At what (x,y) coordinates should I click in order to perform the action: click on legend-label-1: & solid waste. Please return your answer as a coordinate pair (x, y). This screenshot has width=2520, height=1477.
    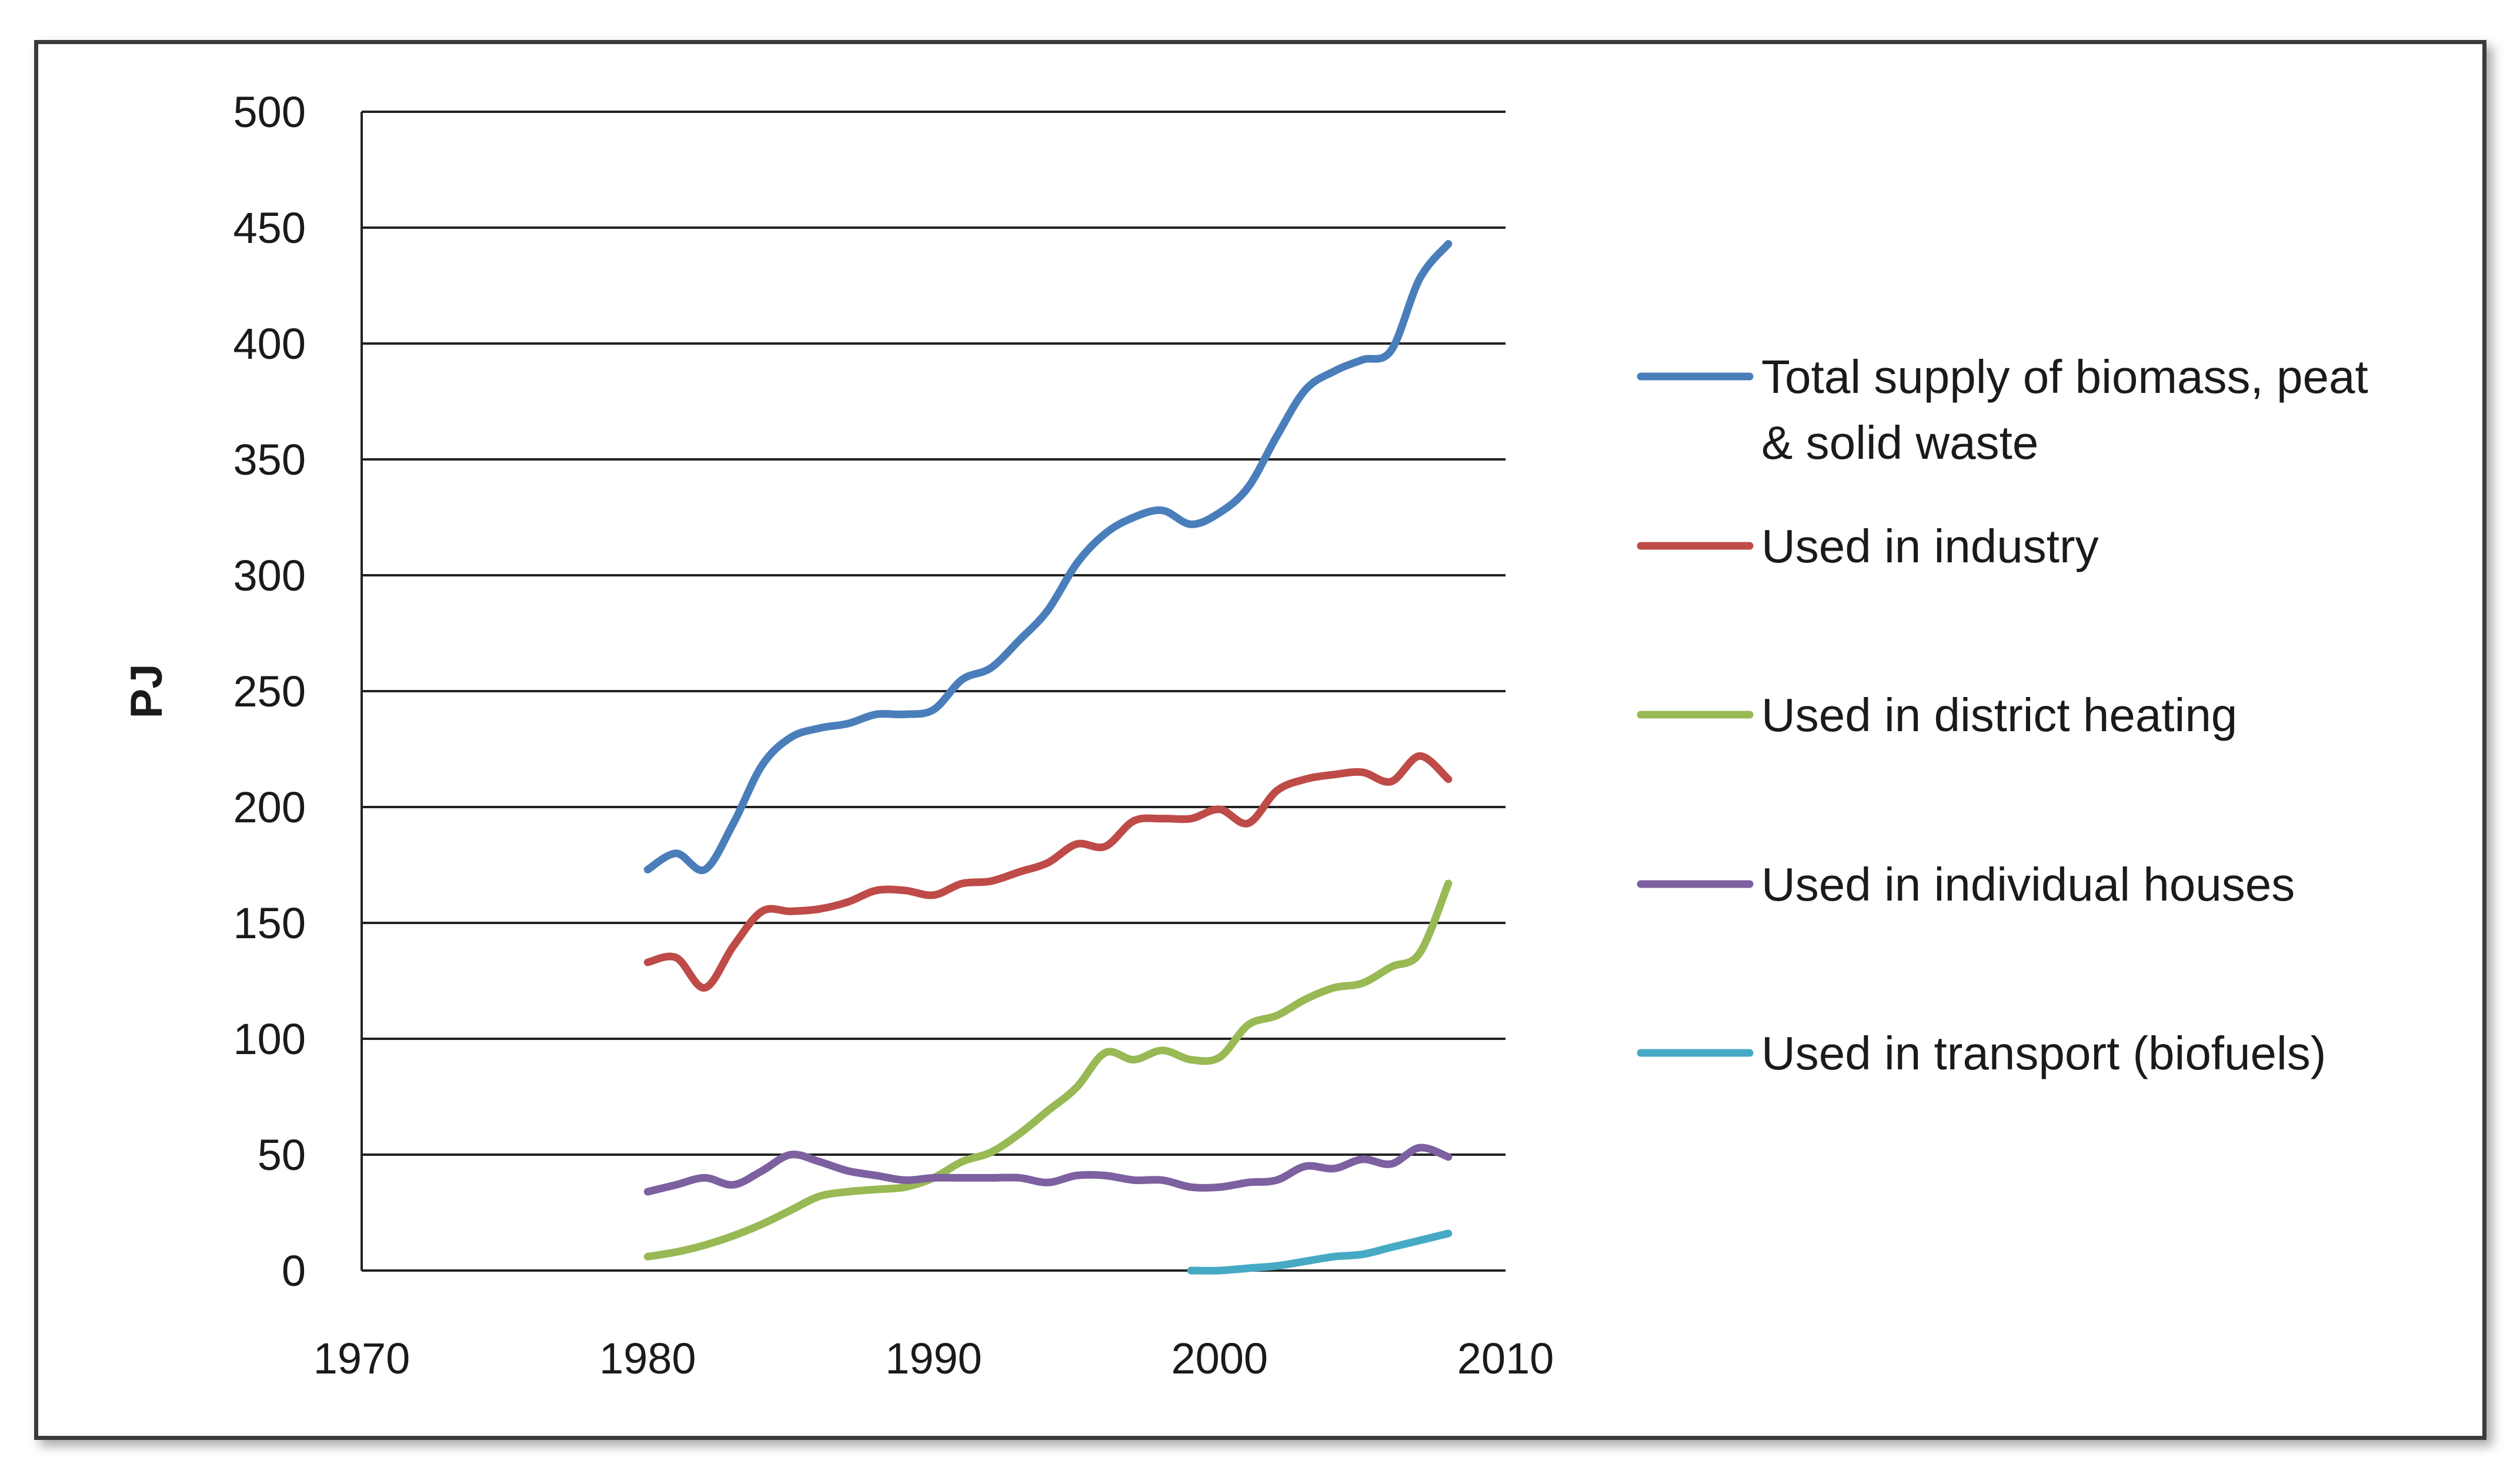
    Looking at the image, I should click on (1899, 442).